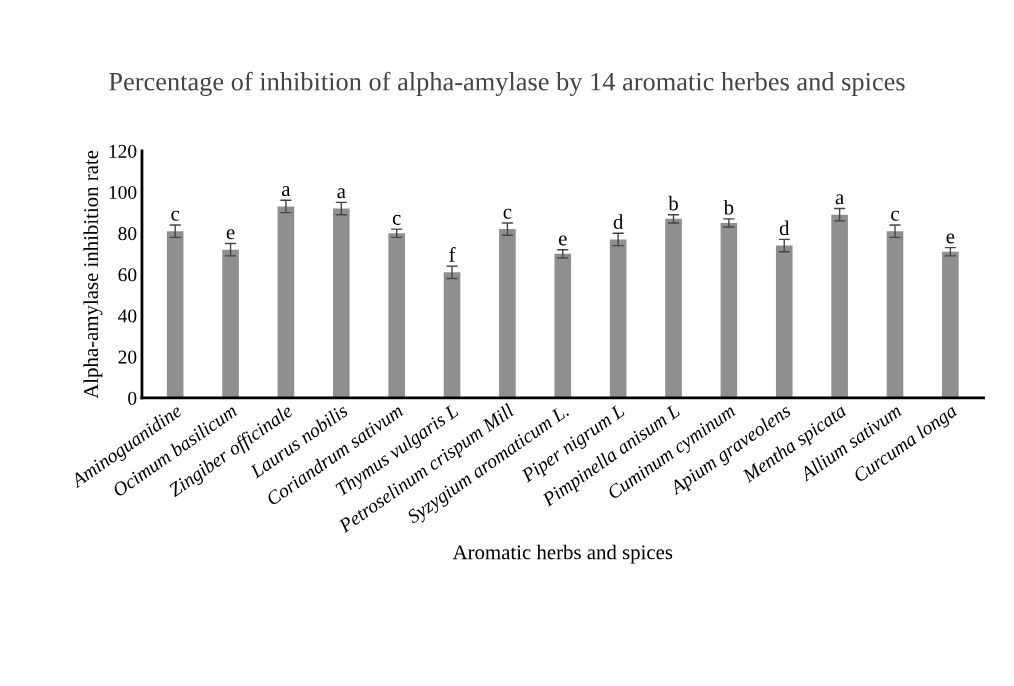  What do you see at coordinates (127, 316) in the screenshot?
I see `y-tick-label: 40` at bounding box center [127, 316].